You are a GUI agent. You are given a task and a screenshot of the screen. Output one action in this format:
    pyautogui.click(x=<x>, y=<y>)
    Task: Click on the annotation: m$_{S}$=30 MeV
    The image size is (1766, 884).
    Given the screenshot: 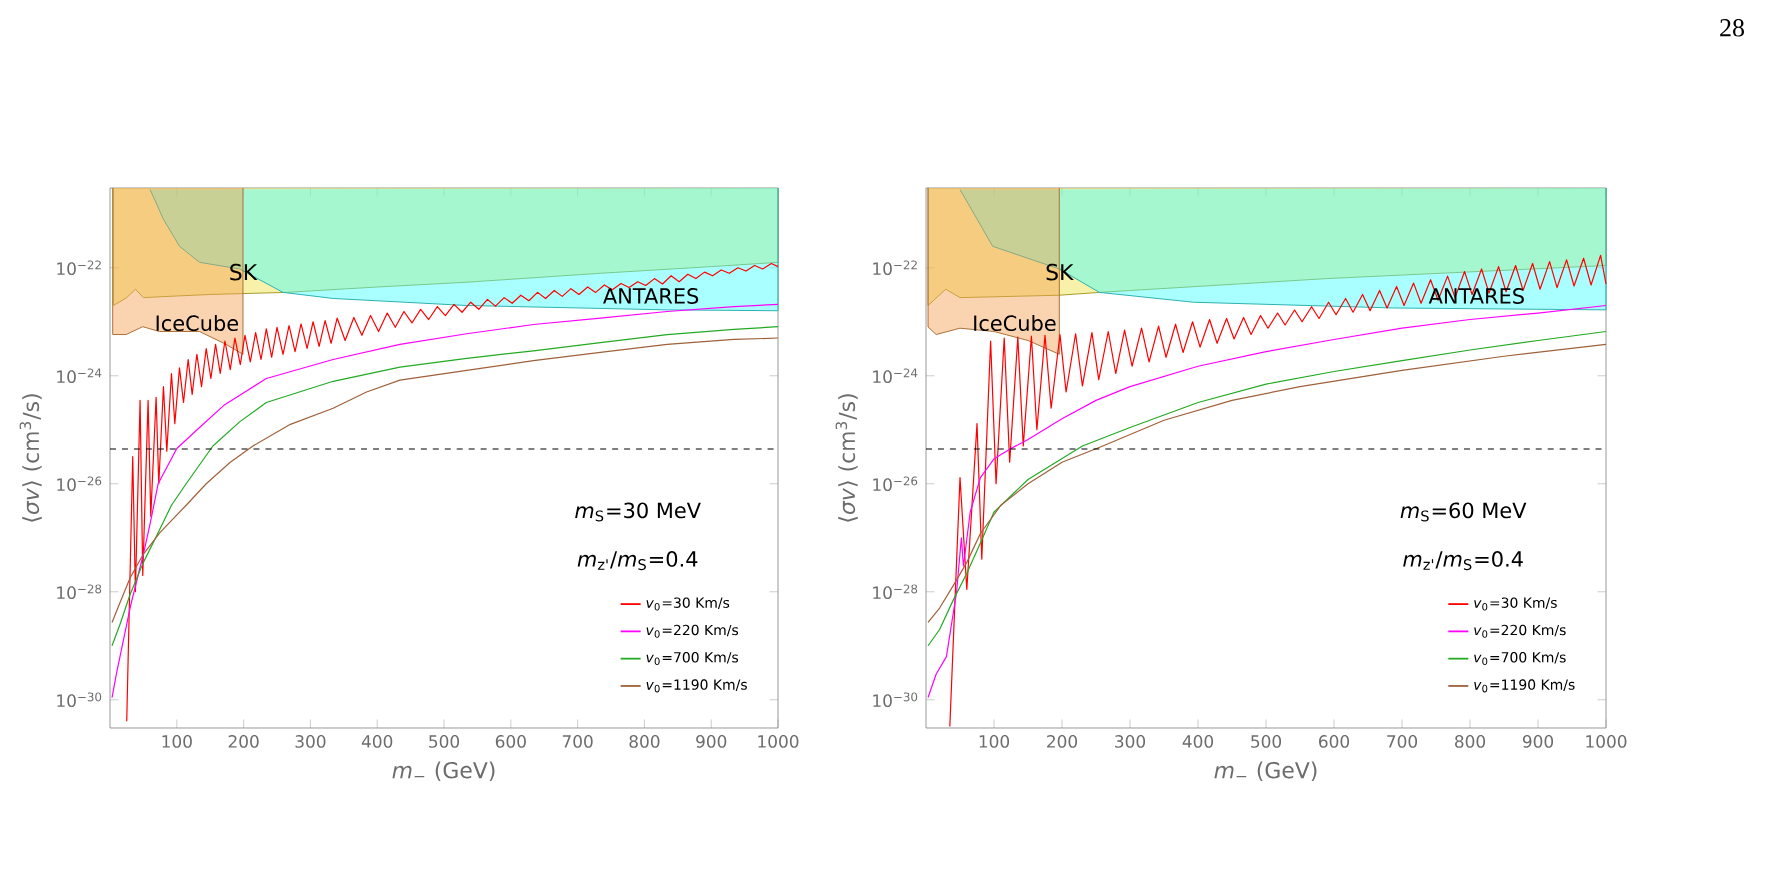 What is the action you would take?
    pyautogui.click(x=638, y=512)
    